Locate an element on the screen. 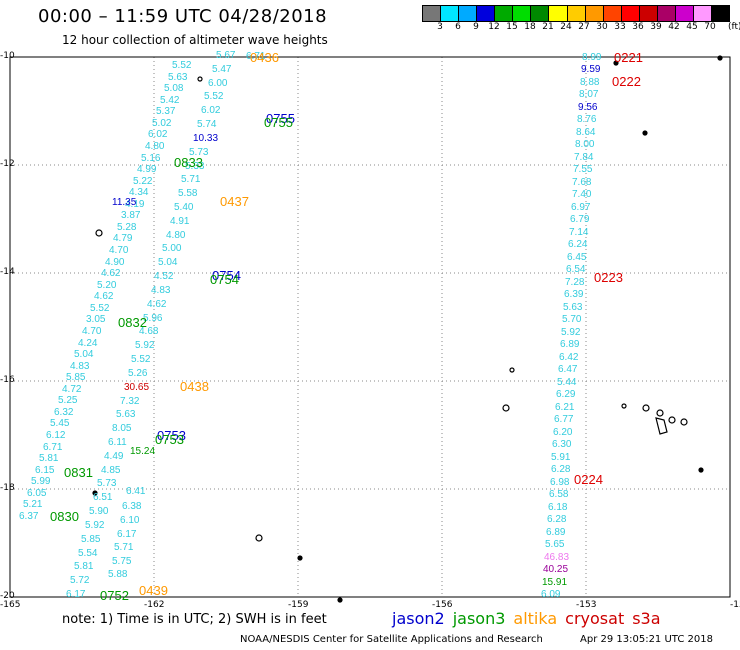  swh-value: 5.44 is located at coordinates (567, 382).